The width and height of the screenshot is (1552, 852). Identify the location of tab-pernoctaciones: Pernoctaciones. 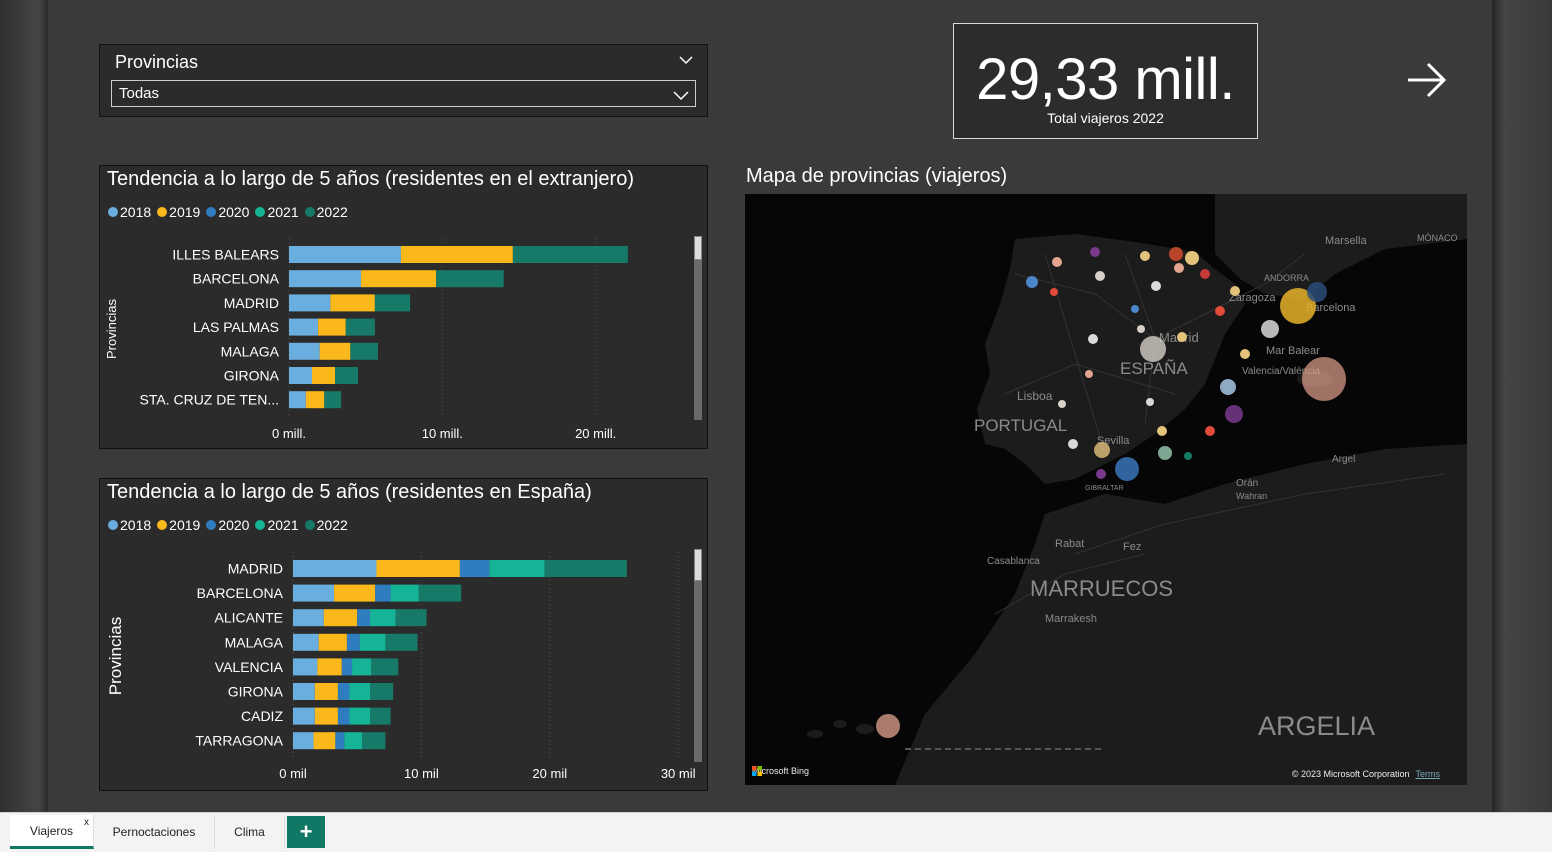
(154, 832).